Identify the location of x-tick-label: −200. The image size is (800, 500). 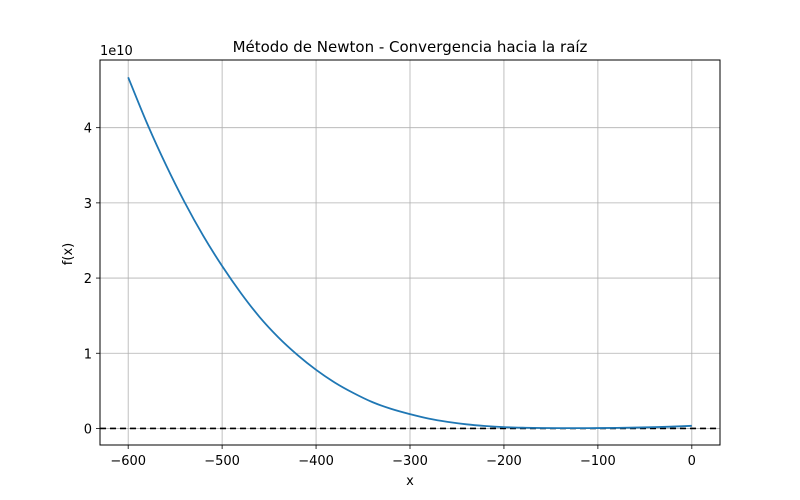
(504, 461).